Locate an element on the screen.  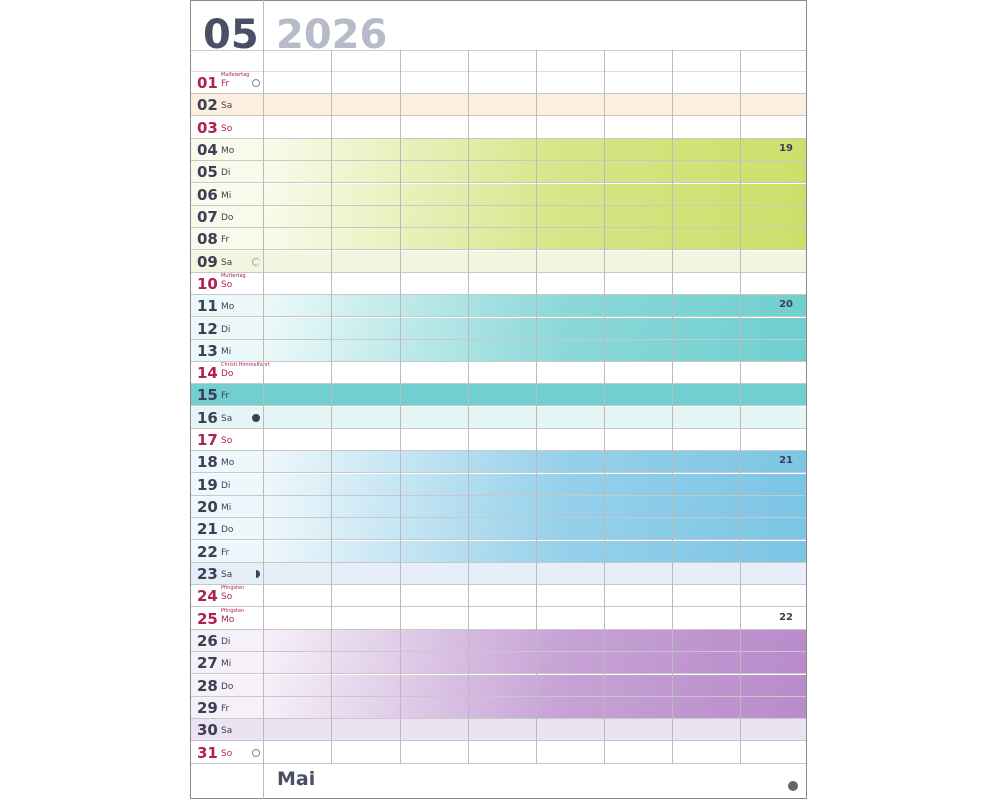
day-row: 24 So Pfingsten is located at coordinates (498, 596).